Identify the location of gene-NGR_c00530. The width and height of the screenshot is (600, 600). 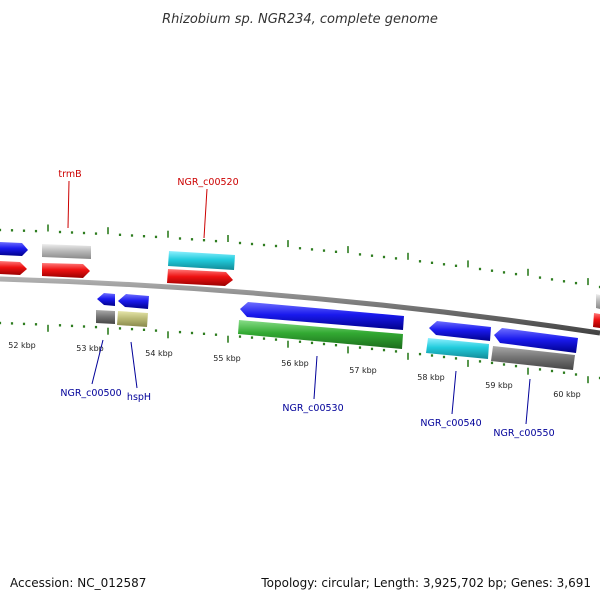
(320, 334).